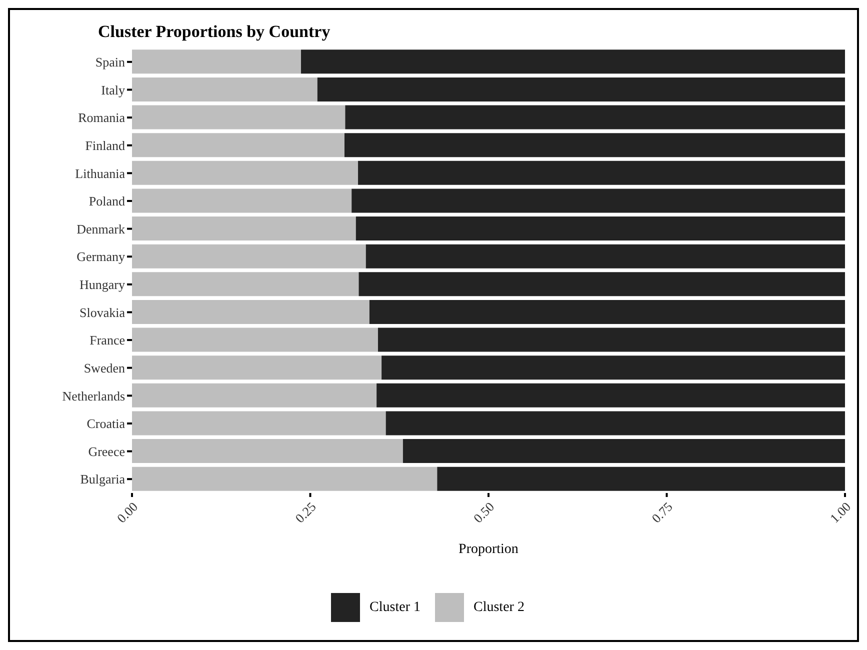 This screenshot has width=867, height=650. What do you see at coordinates (127, 512) in the screenshot?
I see `x-tick-label: 0.00` at bounding box center [127, 512].